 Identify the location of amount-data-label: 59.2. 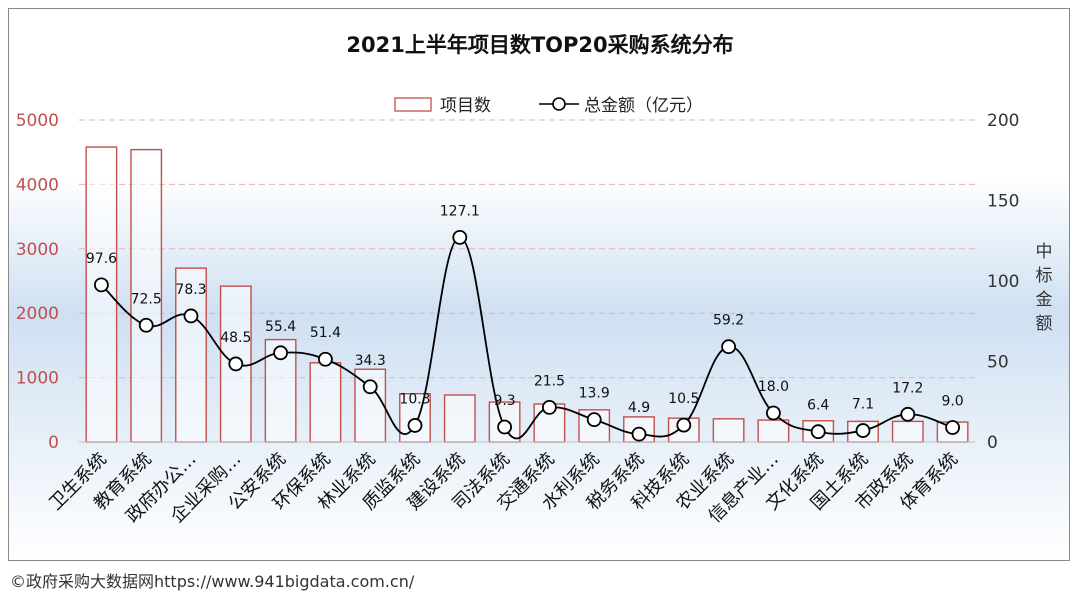
(728, 321).